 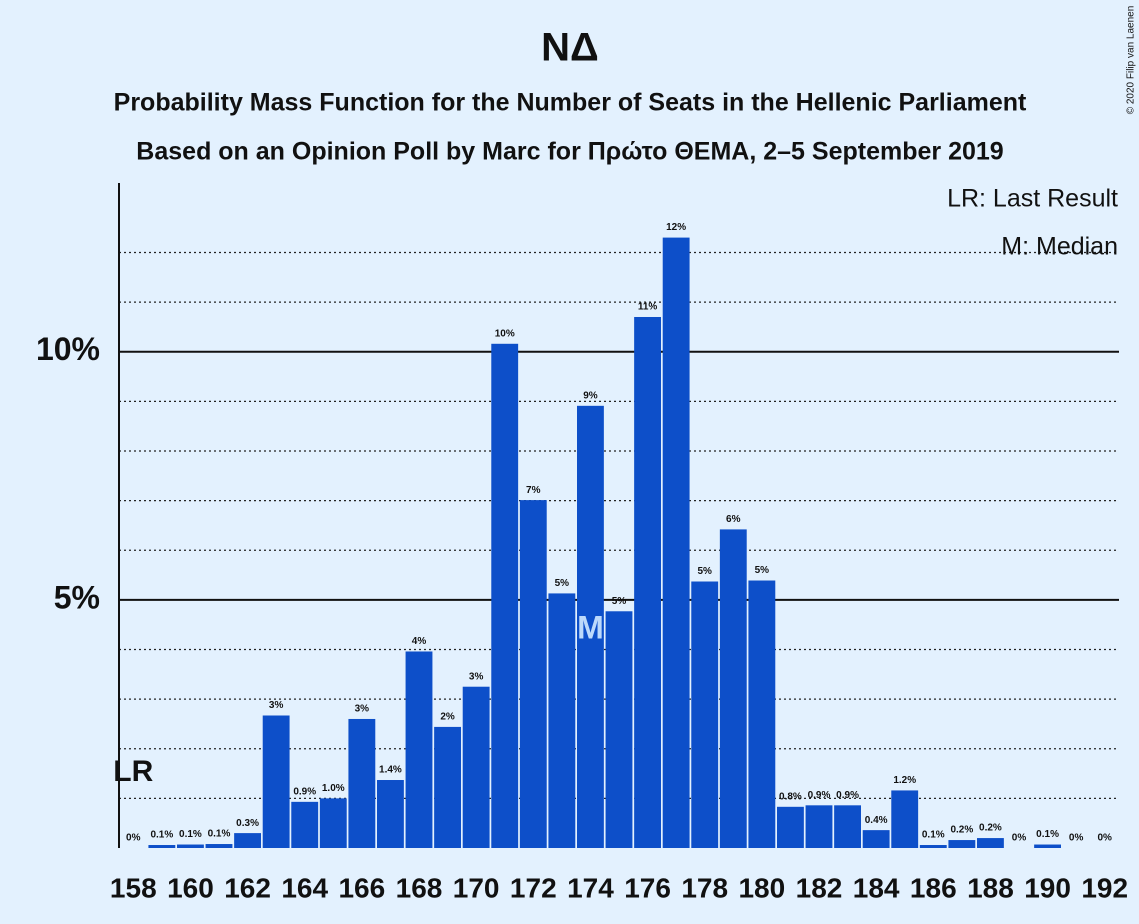 What do you see at coordinates (790, 796) in the screenshot?
I see `data-label: 0.8%` at bounding box center [790, 796].